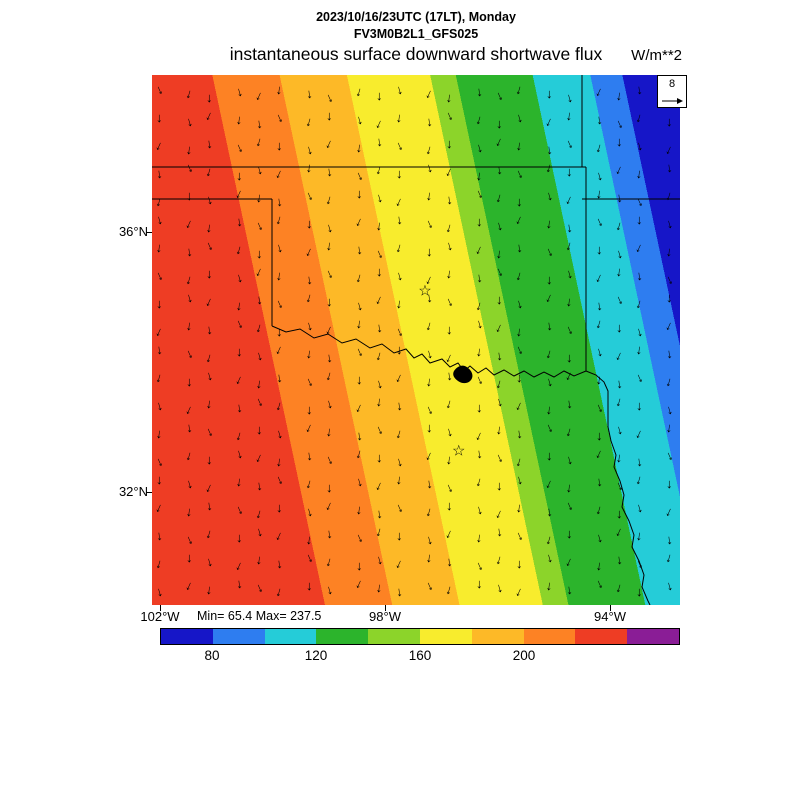 The height and width of the screenshot is (800, 800). Describe the element at coordinates (212, 655) in the screenshot. I see `colorbar-tick-label: 80` at that location.